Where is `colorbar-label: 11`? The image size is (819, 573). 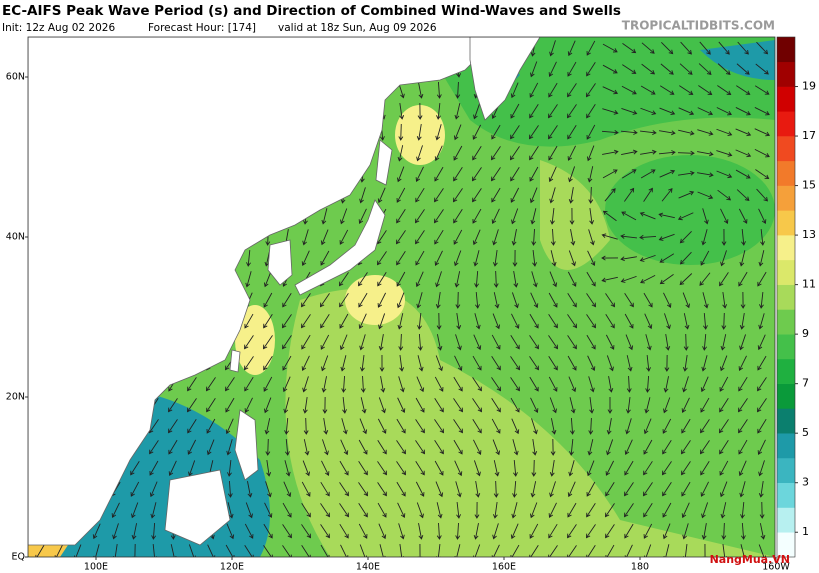
colorbar-label: 11 is located at coordinates (809, 284).